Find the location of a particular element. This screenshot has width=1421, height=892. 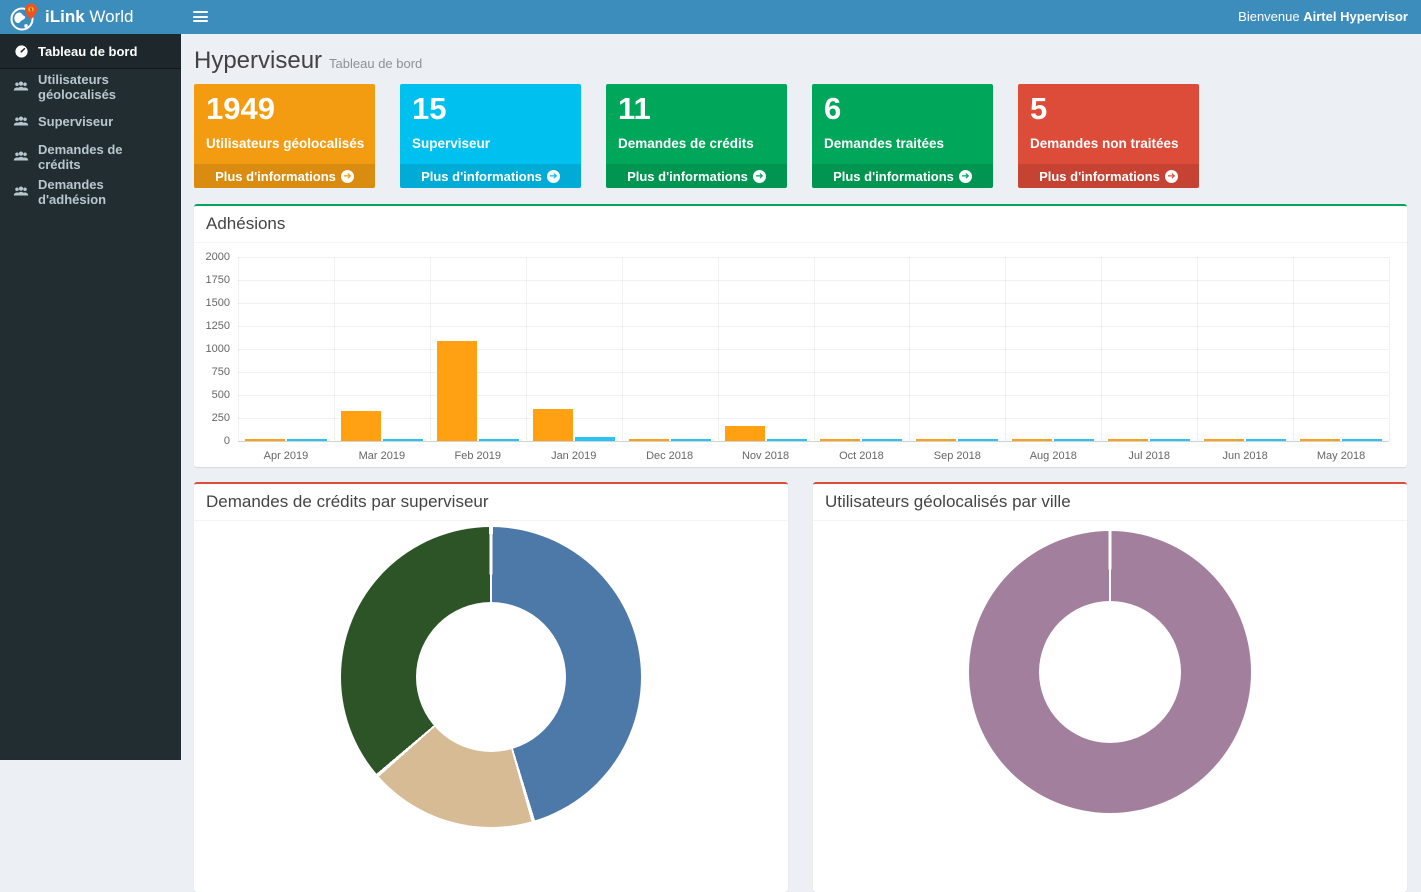

sidebar-item-demandes-d-adh-sion: Demandes d'adhésion is located at coordinates (90, 191).